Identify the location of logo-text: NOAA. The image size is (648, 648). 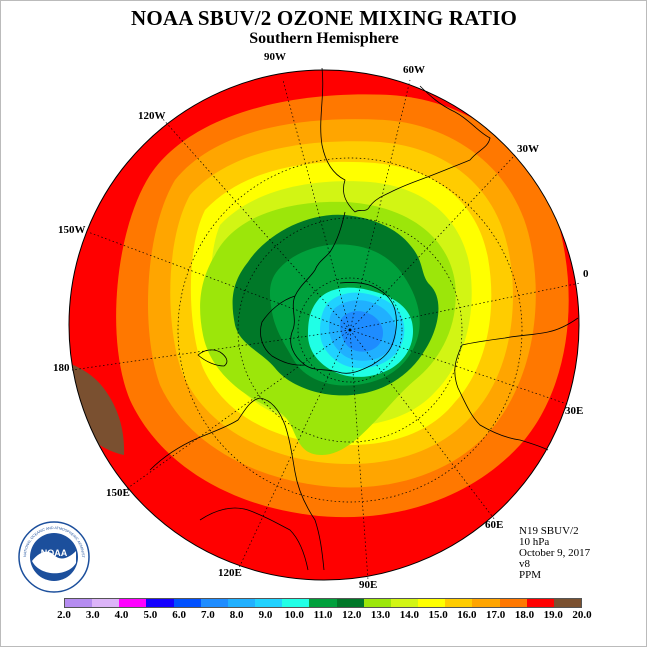
(54, 553).